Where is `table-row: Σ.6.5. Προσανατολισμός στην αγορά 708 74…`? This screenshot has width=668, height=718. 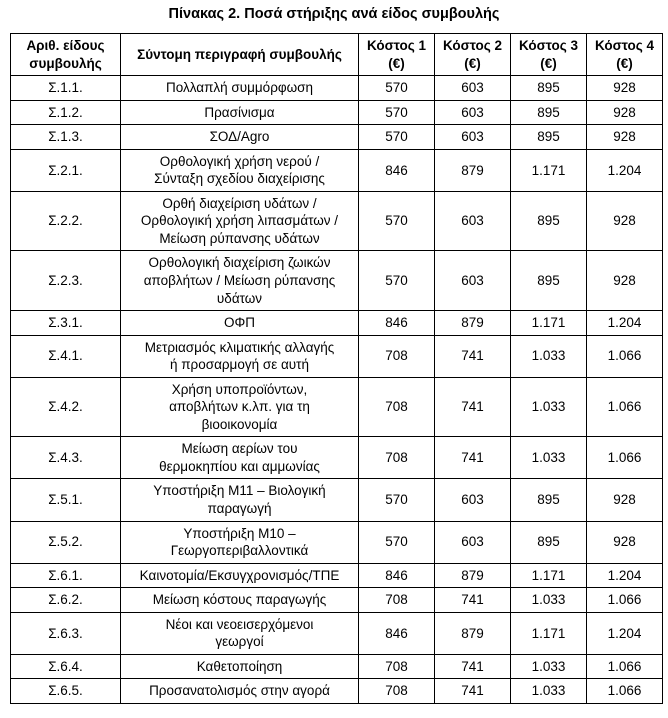
table-row: Σ.6.5. Προσανατολισμός στην αγορά 708 74… is located at coordinates (336, 691).